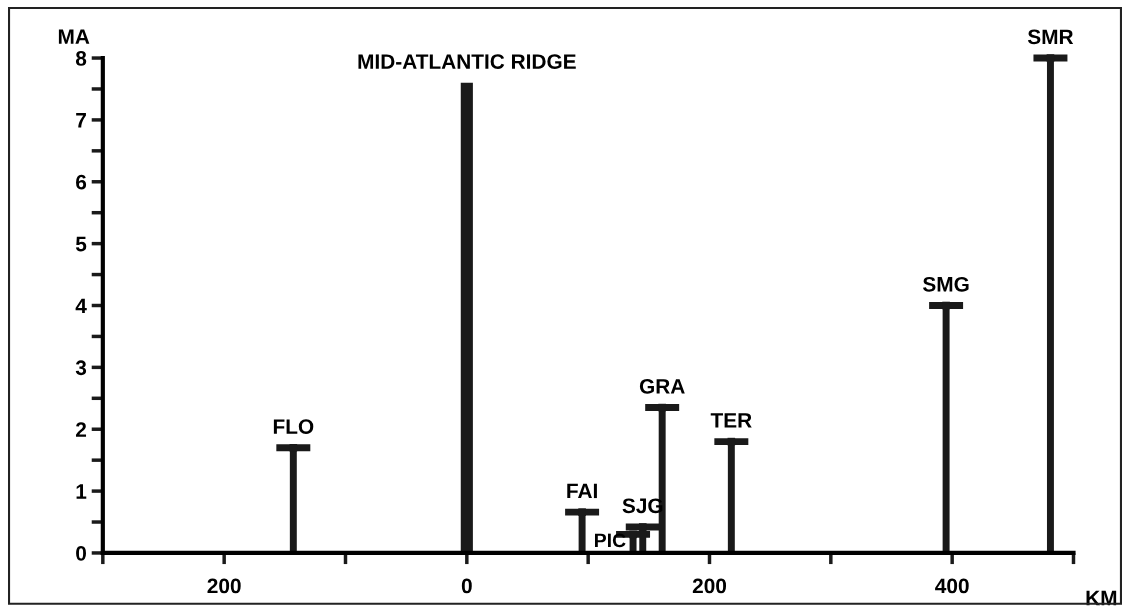 The height and width of the screenshot is (611, 1130). What do you see at coordinates (81, 368) in the screenshot?
I see `y-tick-label: 3` at bounding box center [81, 368].